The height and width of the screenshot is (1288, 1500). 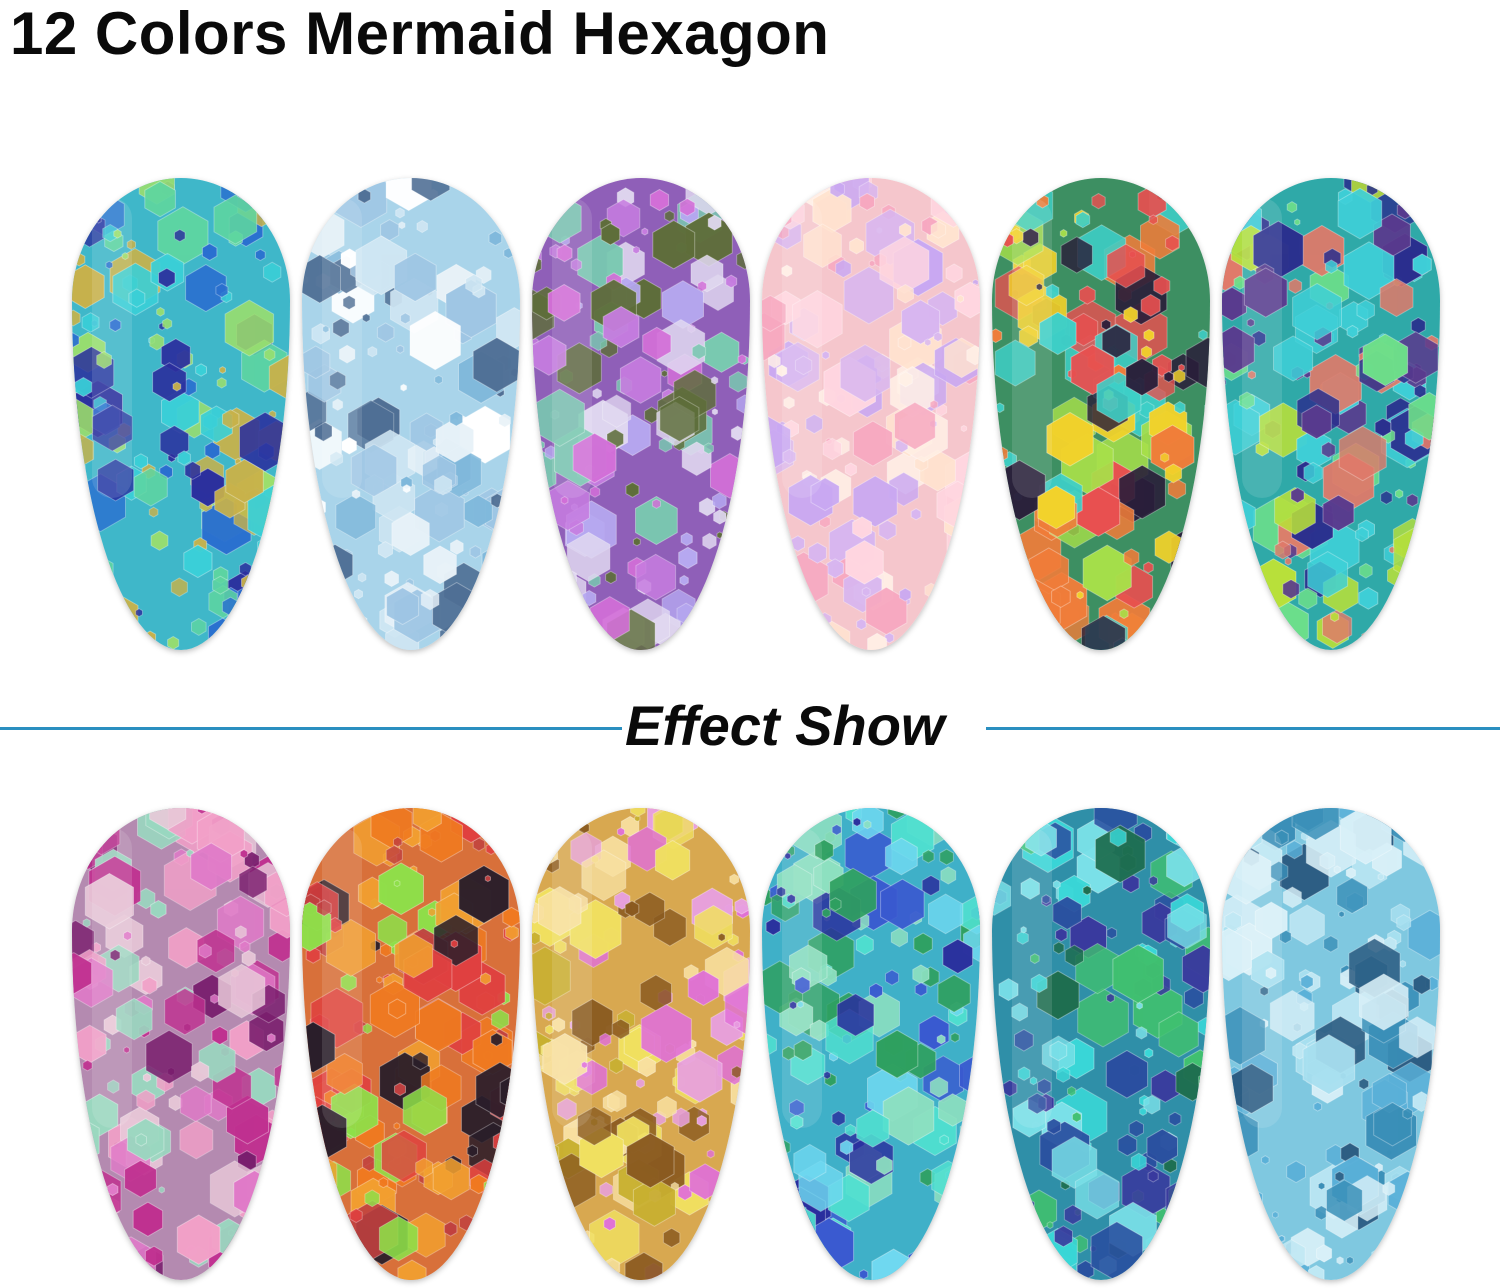 What do you see at coordinates (785, 725) in the screenshot?
I see `section-heading: Effect Show` at bounding box center [785, 725].